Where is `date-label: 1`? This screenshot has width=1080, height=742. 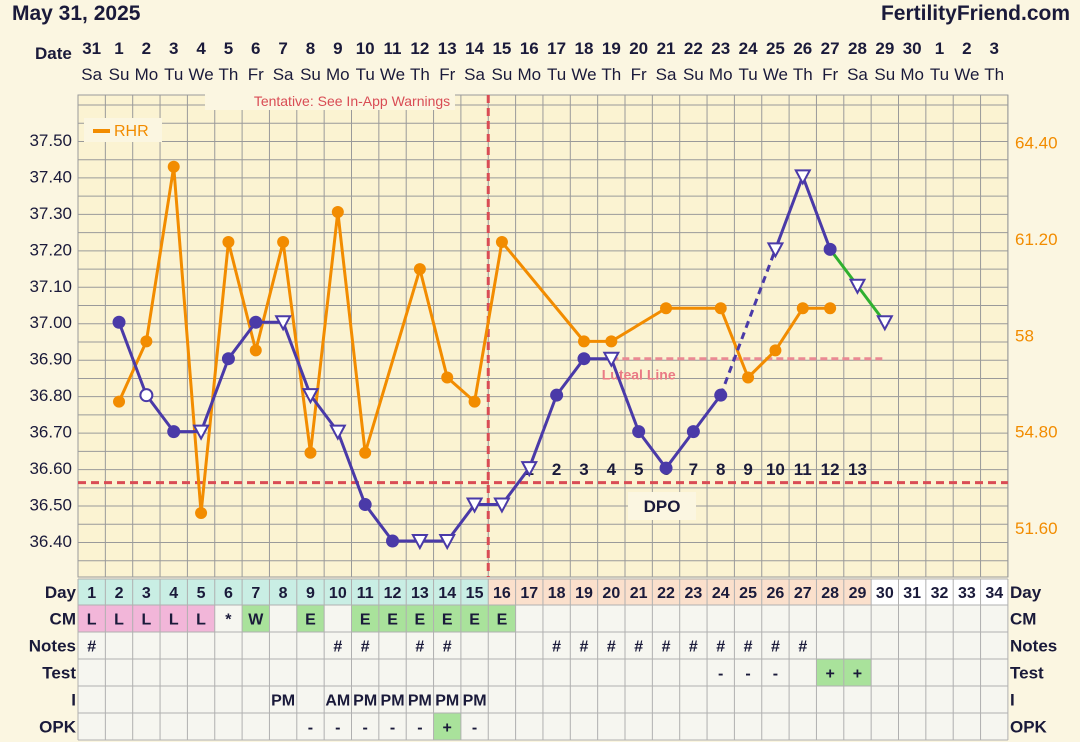
date-label: 1 is located at coordinates (118, 48).